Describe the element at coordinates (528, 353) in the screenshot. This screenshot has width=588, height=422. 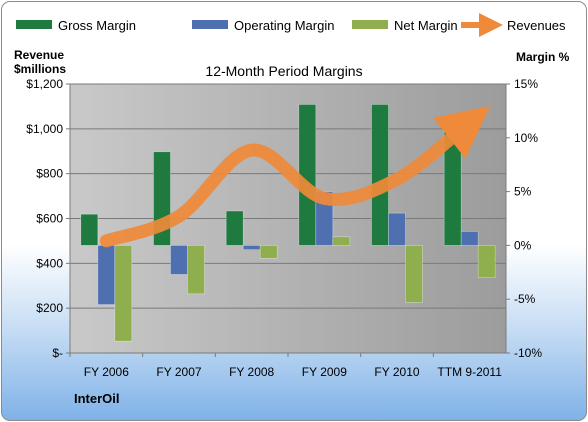
I see `right-tick-label: -10%` at that location.